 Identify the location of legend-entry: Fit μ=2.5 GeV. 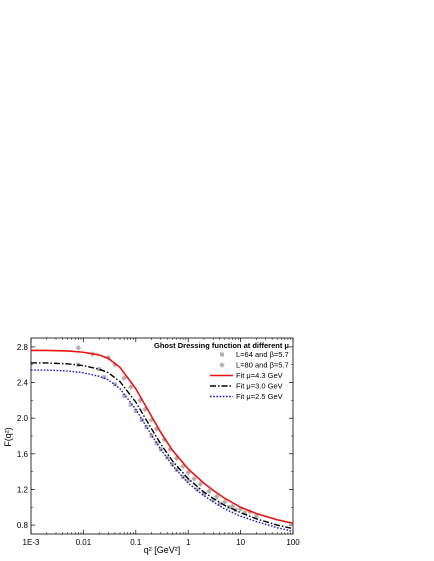
(246, 396).